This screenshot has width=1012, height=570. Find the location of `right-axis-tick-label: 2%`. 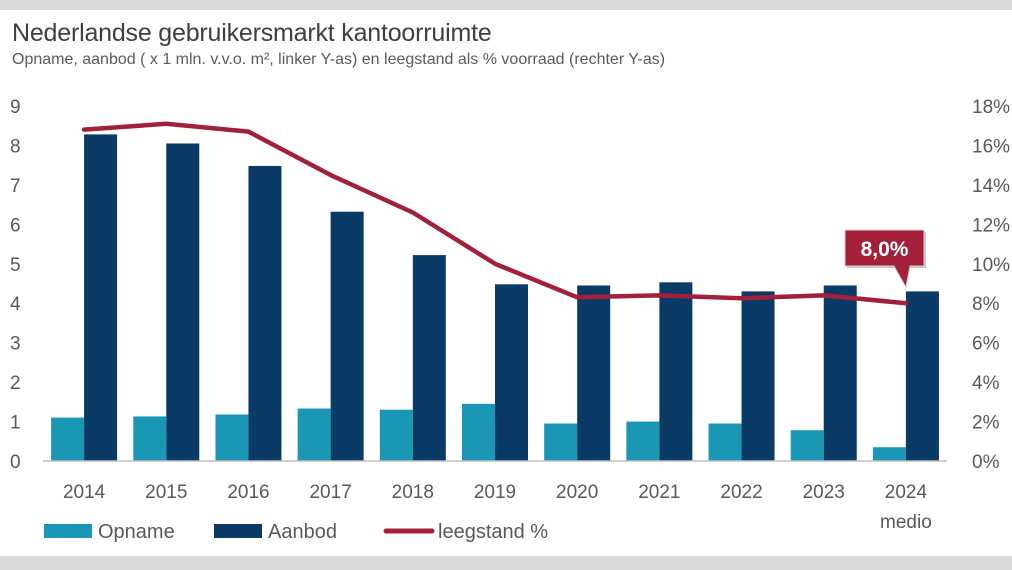

right-axis-tick-label: 2% is located at coordinates (986, 423).